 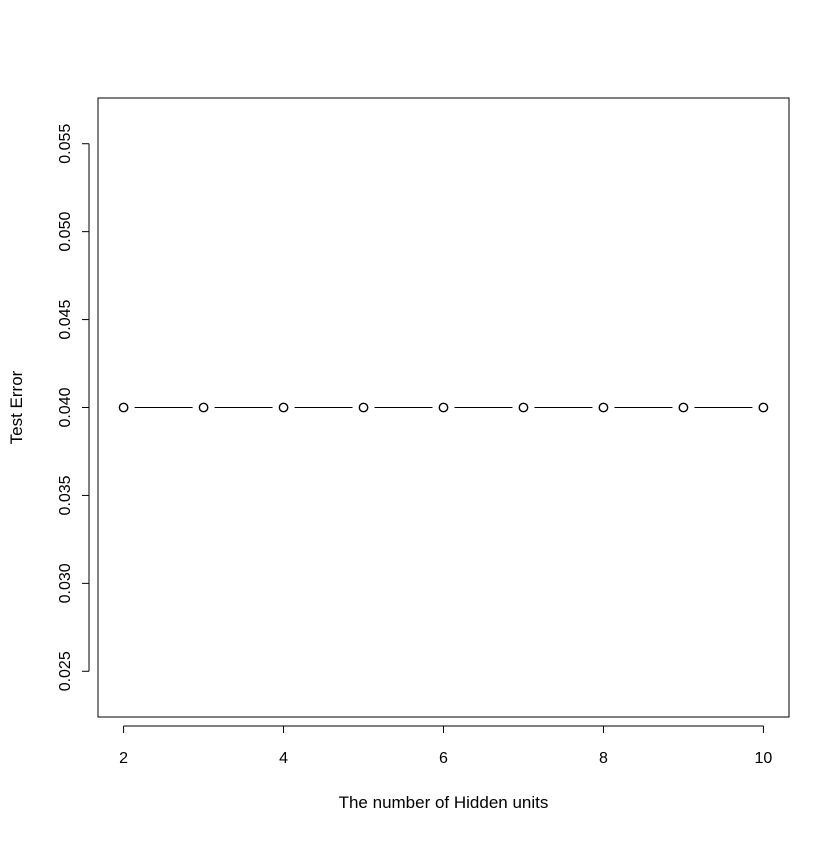 I want to click on data-points-layer, so click(x=443, y=407).